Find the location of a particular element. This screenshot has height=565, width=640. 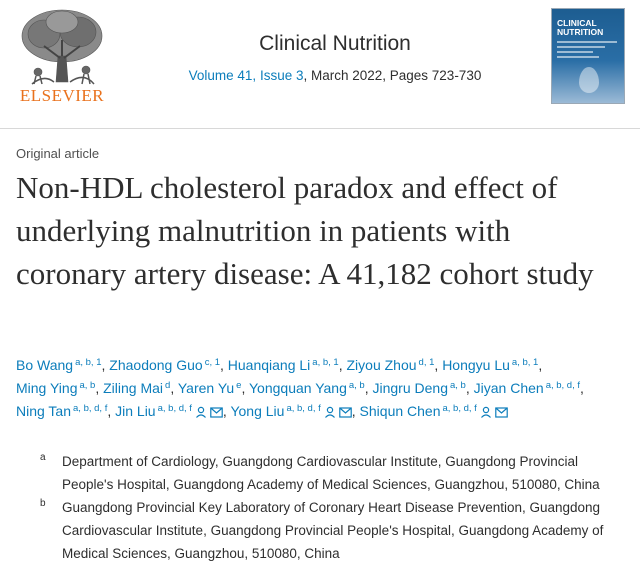

author-link: Jin Liu a, b, d, f is located at coordinates (169, 411).